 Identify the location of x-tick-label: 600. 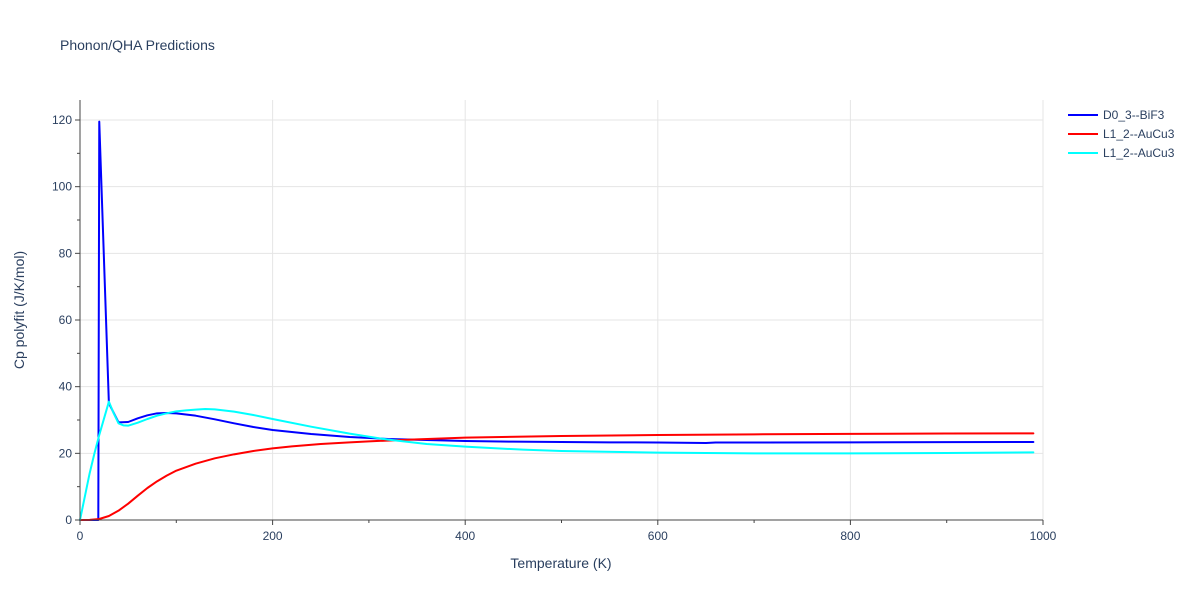
(658, 536).